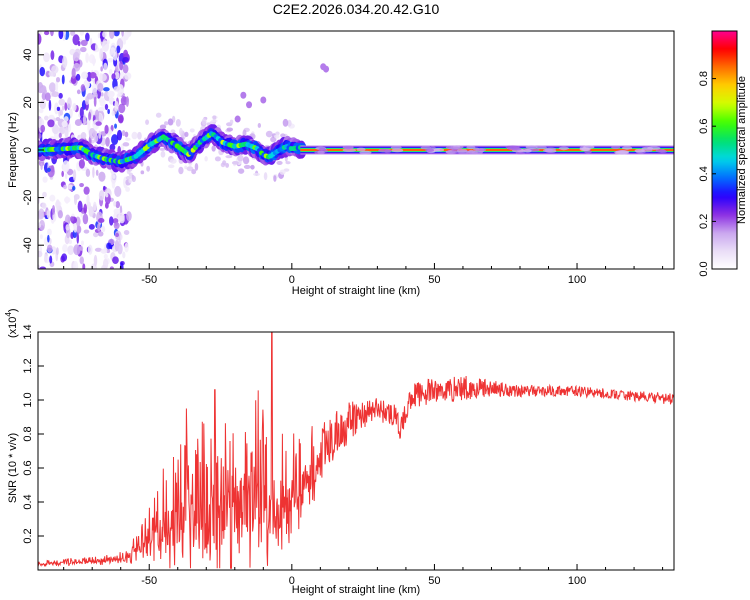  Describe the element at coordinates (13, 468) in the screenshot. I see `snr-y-axis-label: SNR (10 * v/v)` at that location.